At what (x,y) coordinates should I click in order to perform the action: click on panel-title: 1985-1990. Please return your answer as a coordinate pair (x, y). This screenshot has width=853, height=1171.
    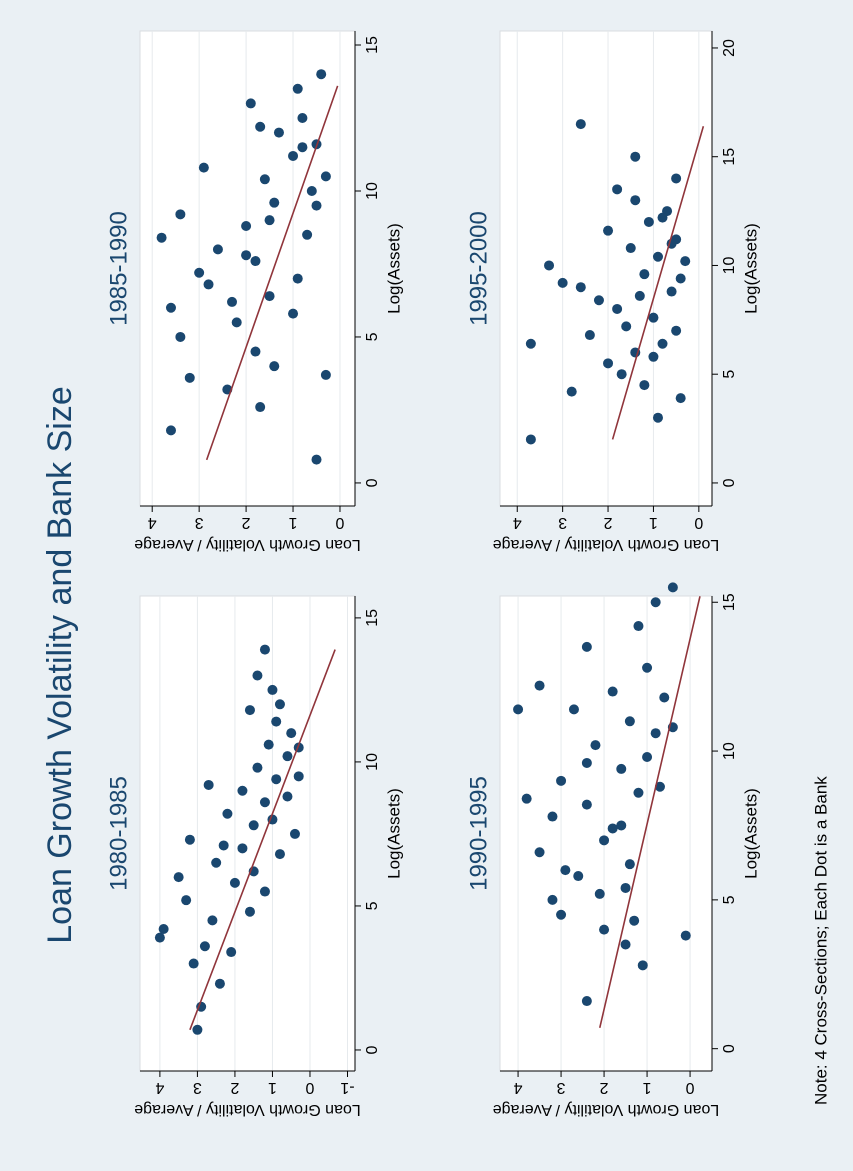
    Looking at the image, I should click on (118, 268).